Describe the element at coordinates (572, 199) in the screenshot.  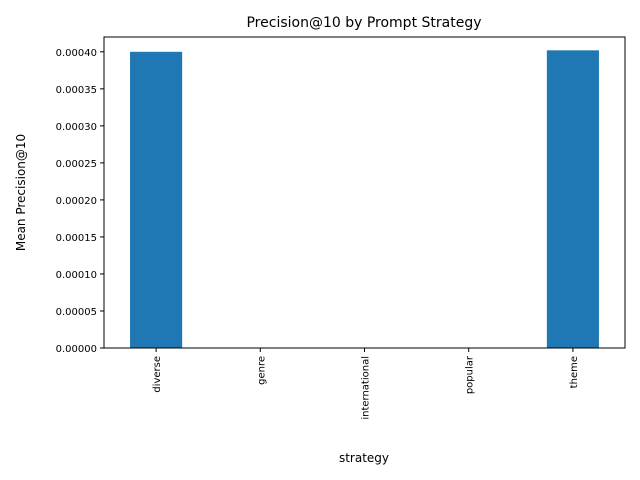
I see `bar-theme` at that location.